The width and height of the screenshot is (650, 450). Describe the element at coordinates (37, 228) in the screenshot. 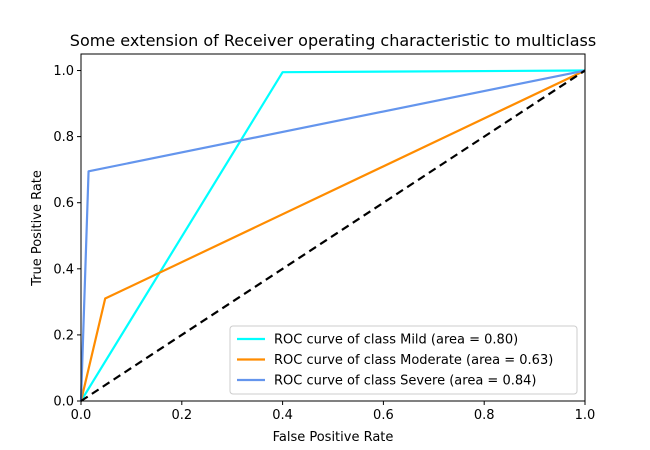

I see `y-axis-label: True Positive Rate` at that location.